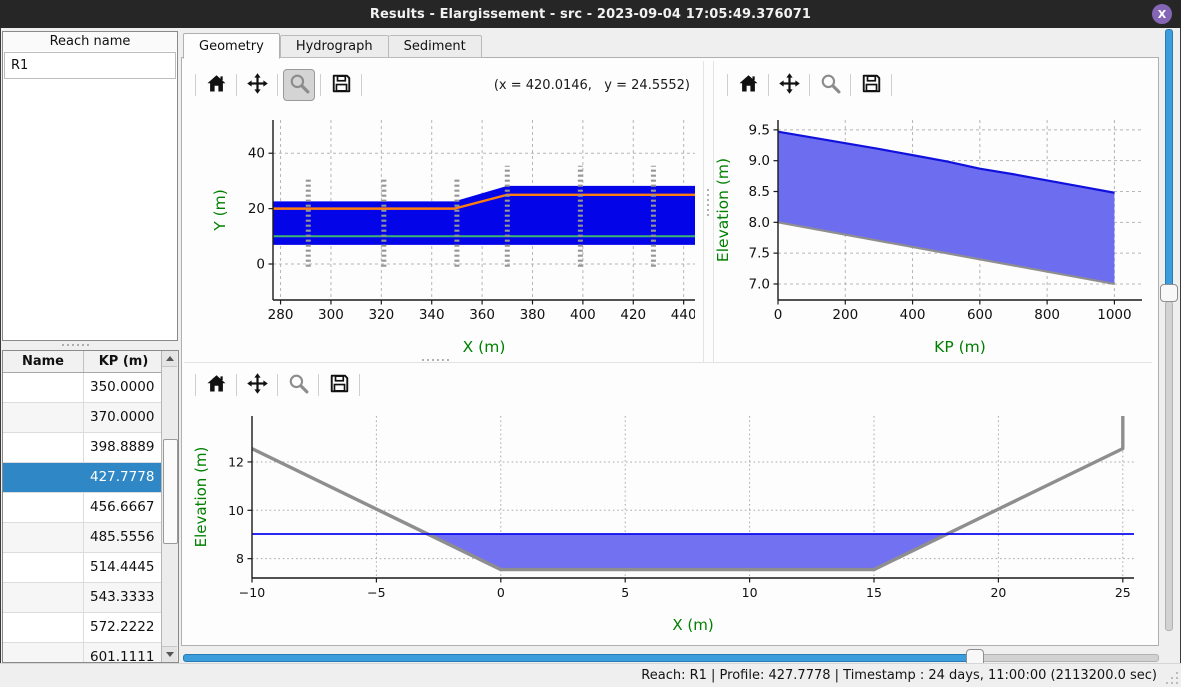 This screenshot has height=687, width=1181. I want to click on tab-geometry: Geometry, so click(231, 46).